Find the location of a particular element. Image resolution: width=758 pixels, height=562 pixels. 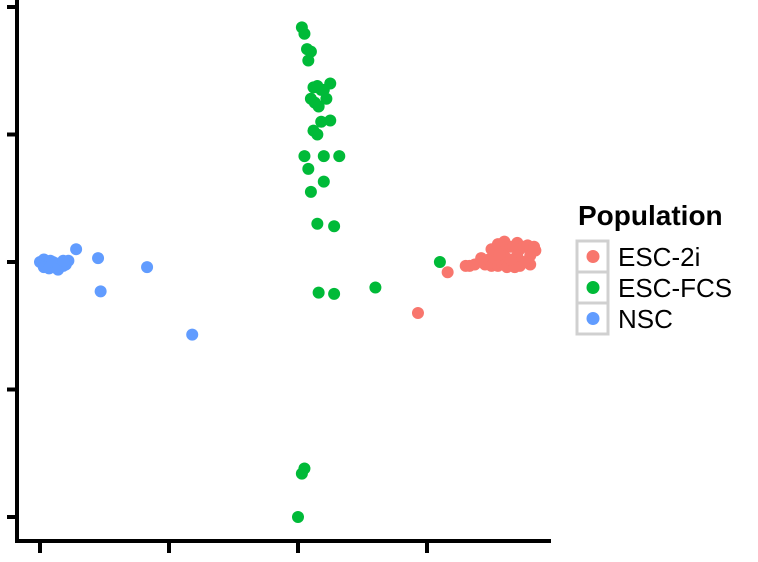

series-esc-2i is located at coordinates (476, 277).